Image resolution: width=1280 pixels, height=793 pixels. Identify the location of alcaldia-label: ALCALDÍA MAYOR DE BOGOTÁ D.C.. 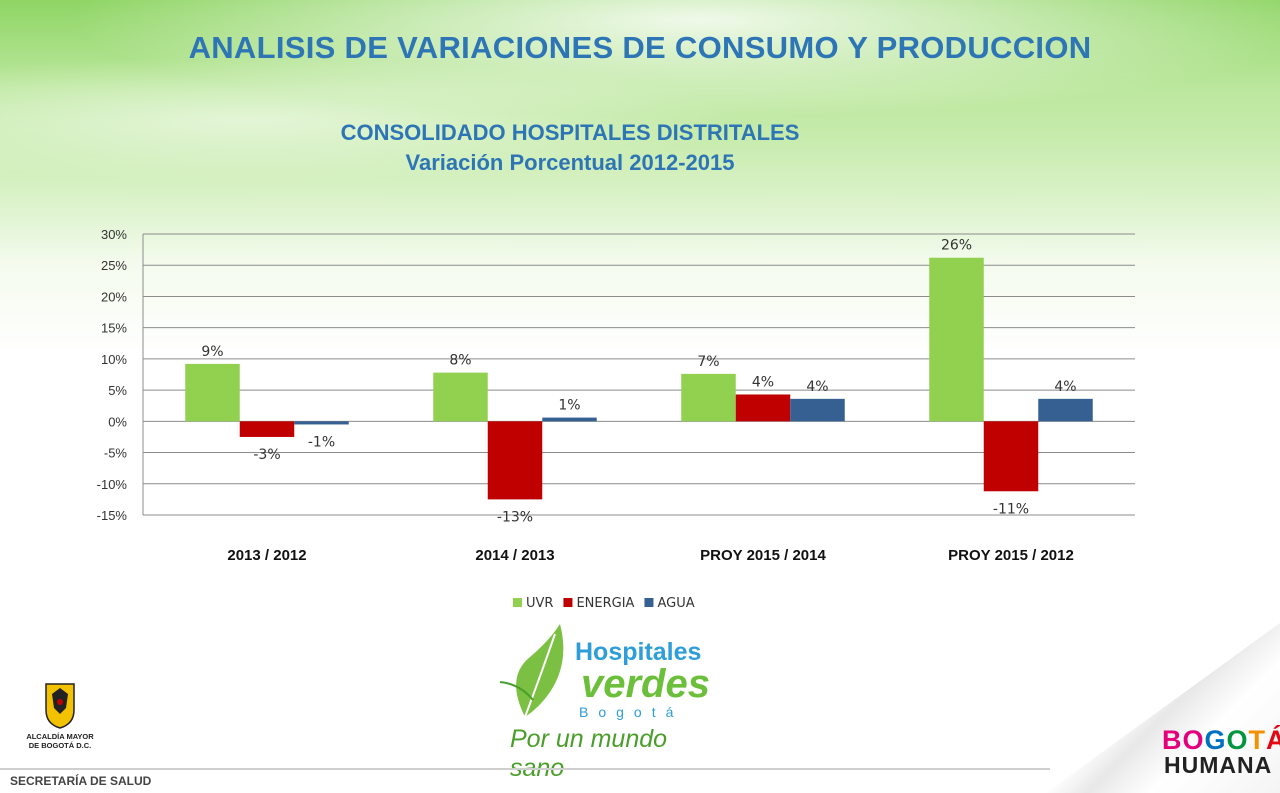
(60, 741).